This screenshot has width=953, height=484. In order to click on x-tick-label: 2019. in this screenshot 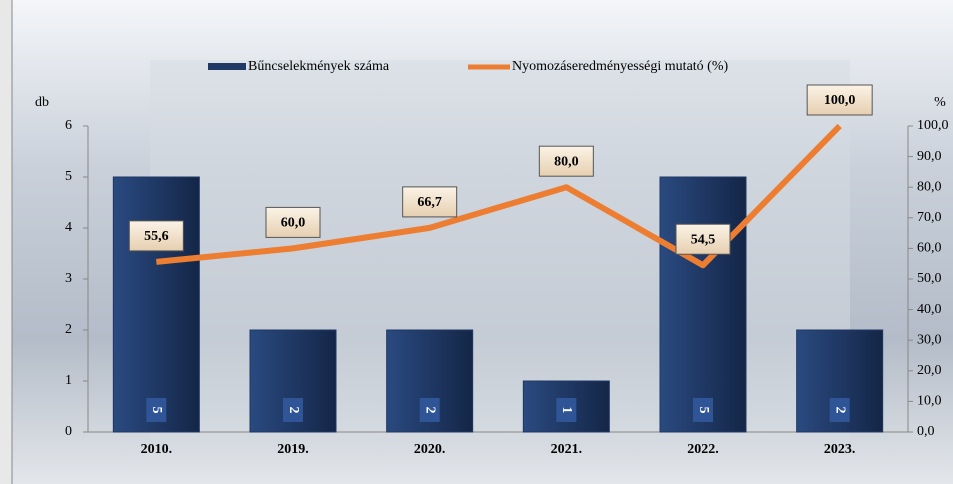, I will do `click(293, 449)`.